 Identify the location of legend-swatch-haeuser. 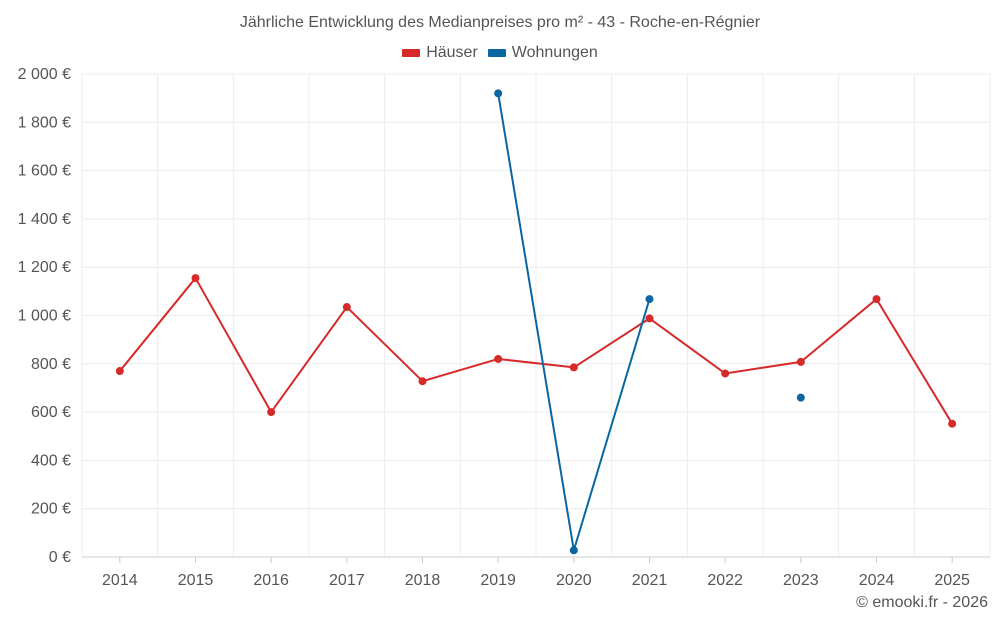
(411, 53).